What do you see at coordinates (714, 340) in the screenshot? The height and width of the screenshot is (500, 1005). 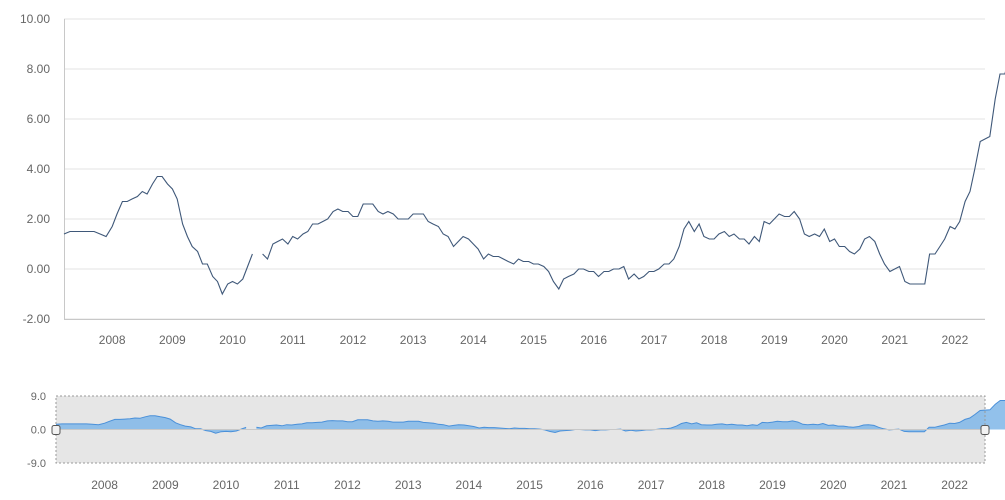 I see `main-x-tick-label: 2018` at bounding box center [714, 340].